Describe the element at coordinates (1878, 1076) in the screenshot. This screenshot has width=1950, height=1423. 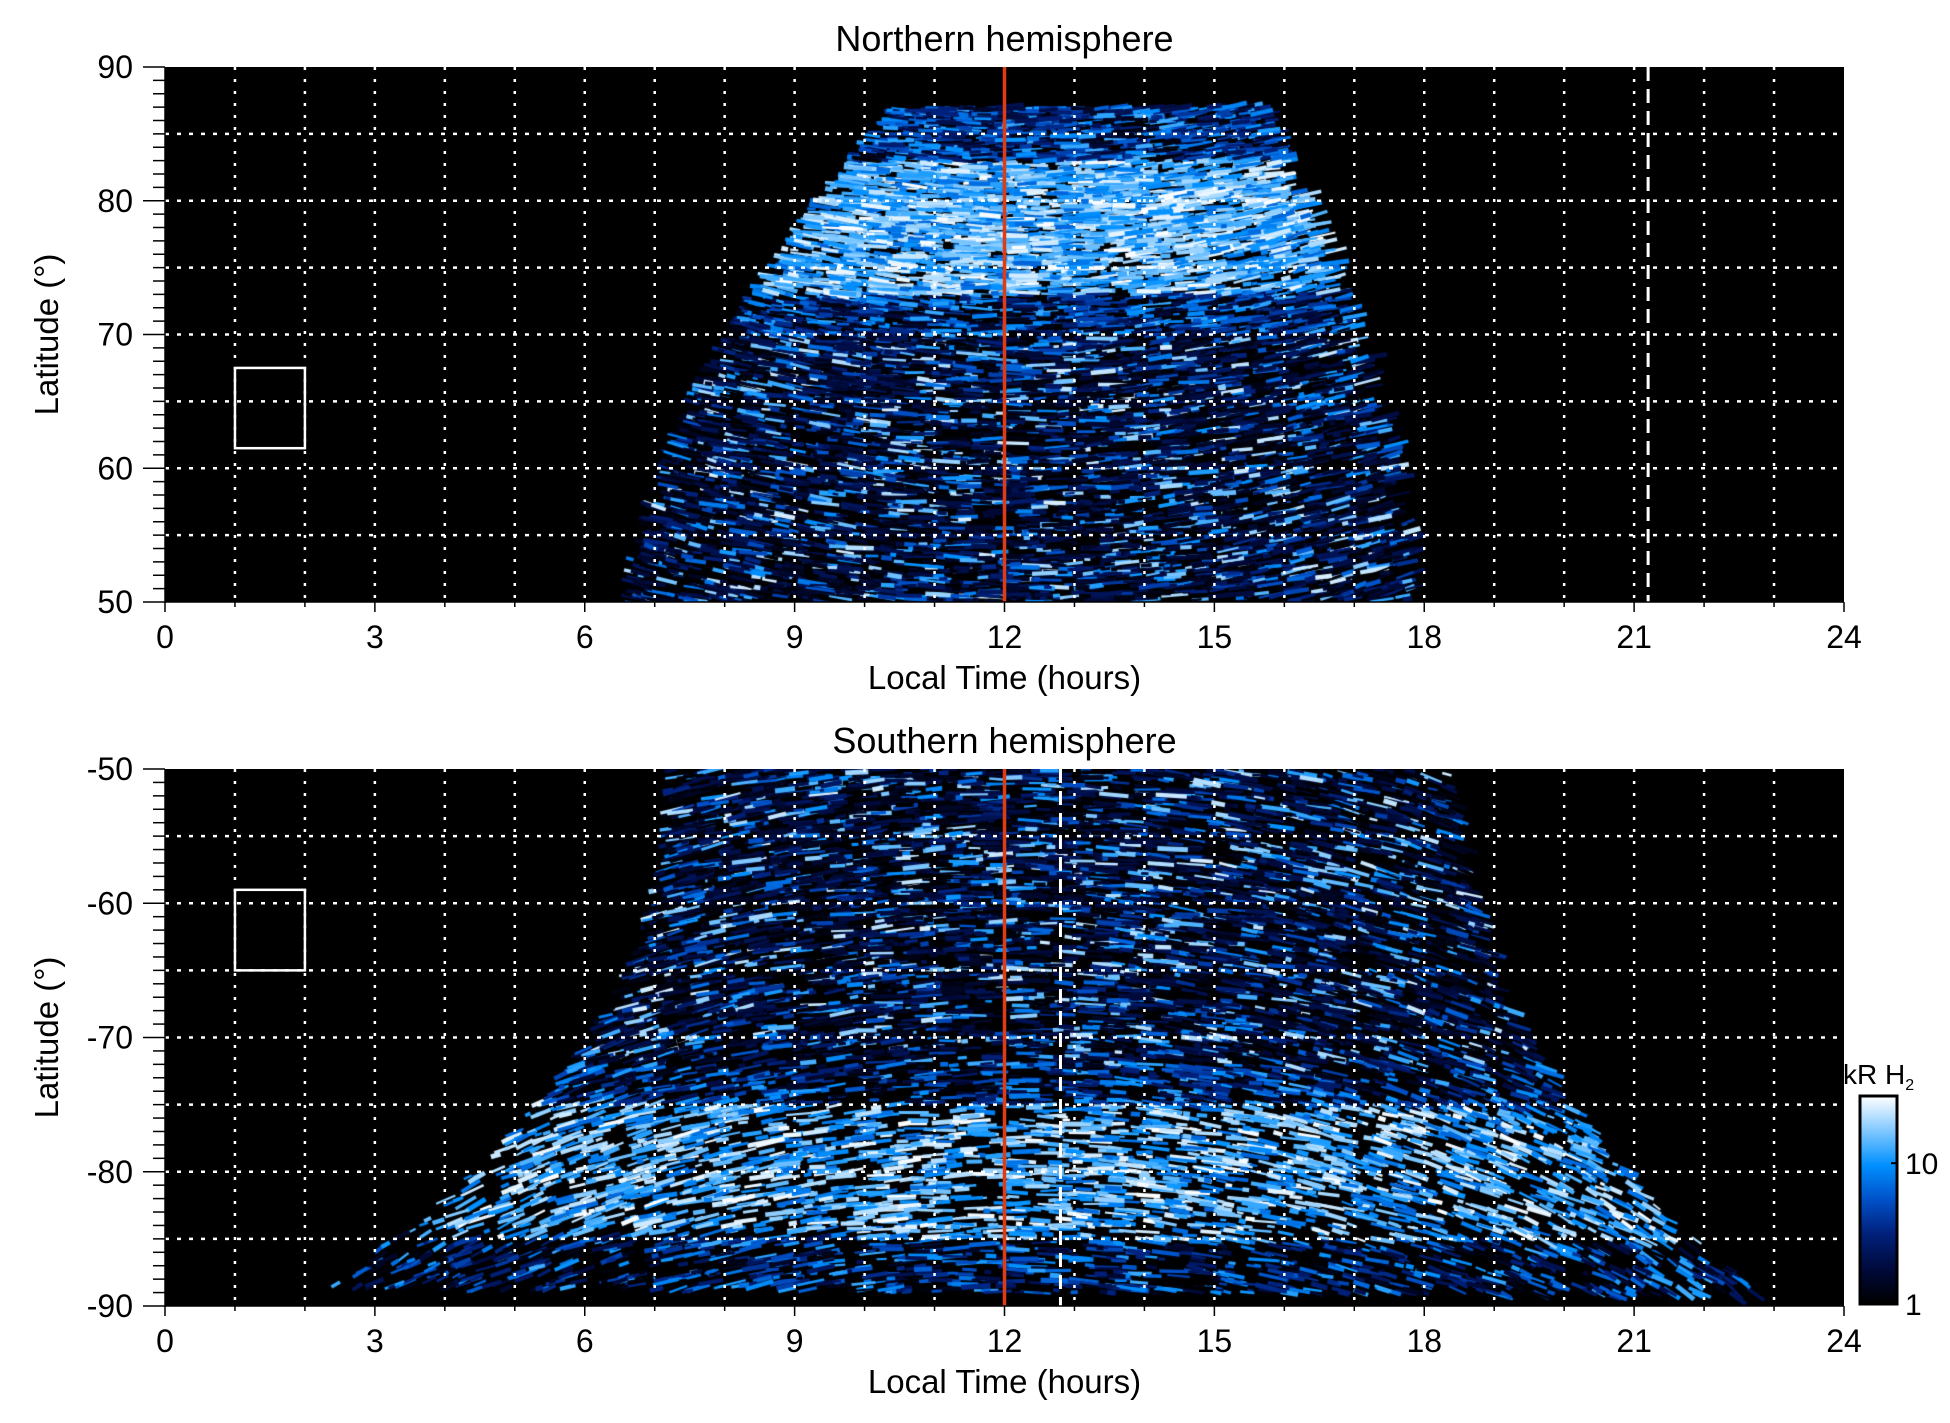
I see `colorbar-label: kR H2` at that location.